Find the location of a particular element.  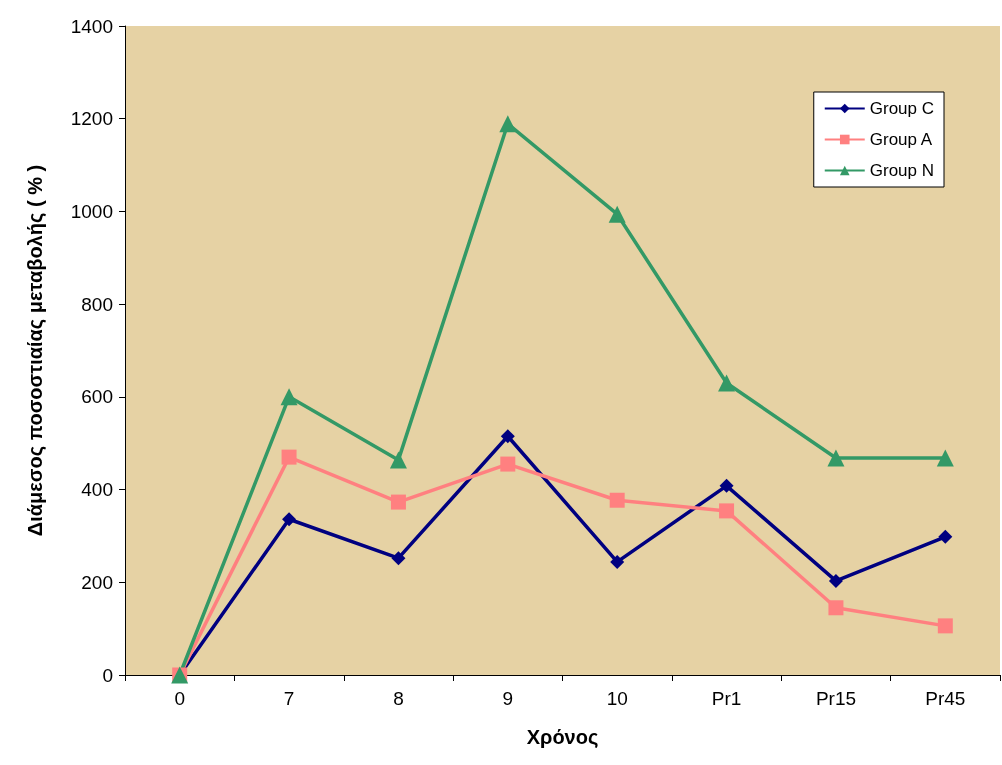

y-tick-label: 200 is located at coordinates (97, 582).